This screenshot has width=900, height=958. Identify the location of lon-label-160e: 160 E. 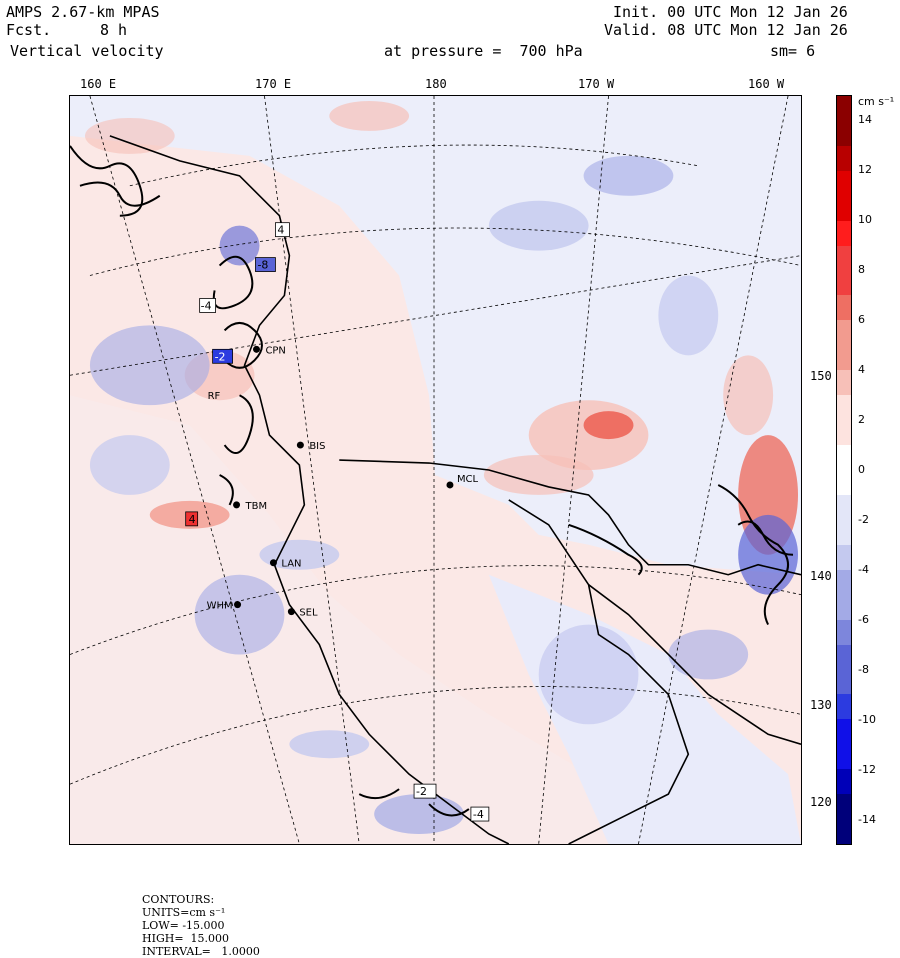
(98, 84).